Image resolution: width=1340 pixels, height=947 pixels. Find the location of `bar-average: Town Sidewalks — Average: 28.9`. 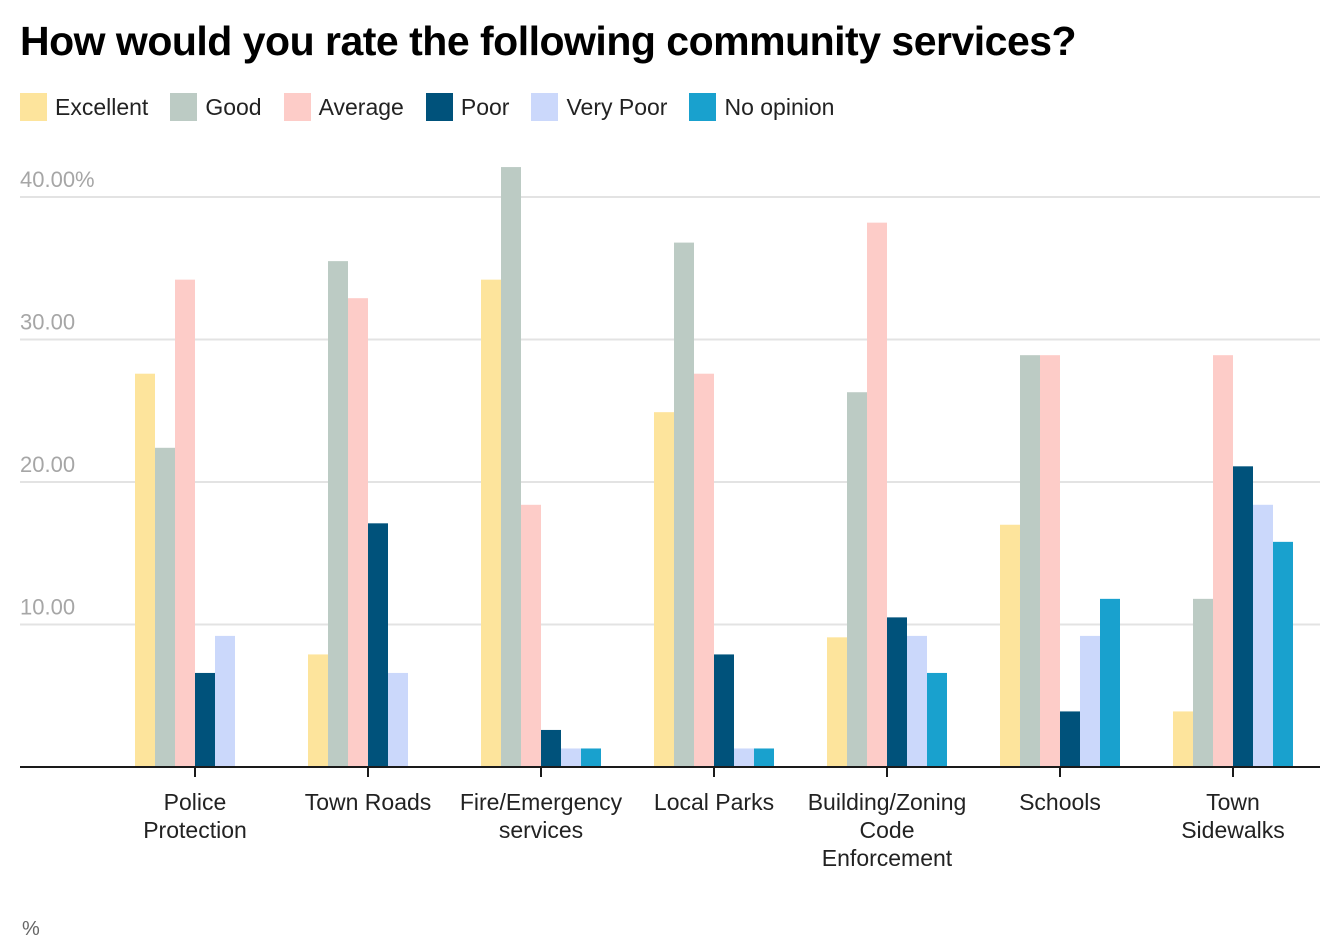

bar-average: Town Sidewalks — Average: 28.9 is located at coordinates (1223, 561).